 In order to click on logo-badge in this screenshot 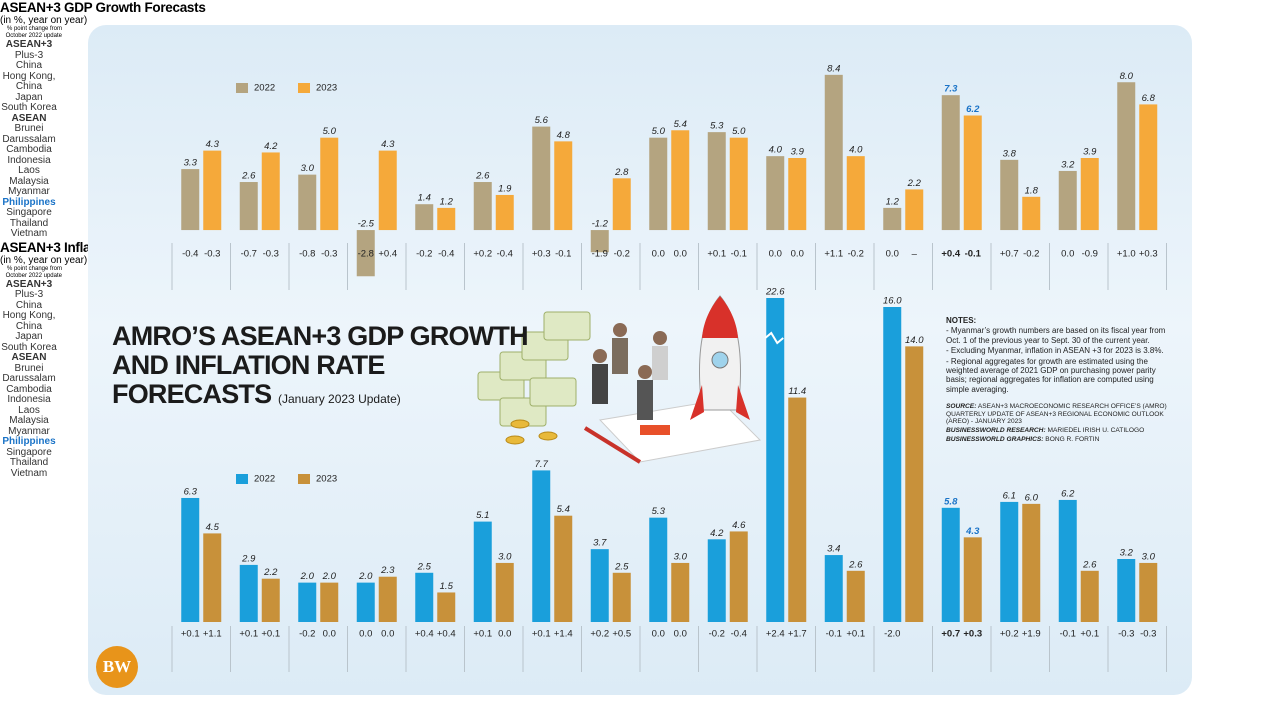, I will do `click(117, 667)`.